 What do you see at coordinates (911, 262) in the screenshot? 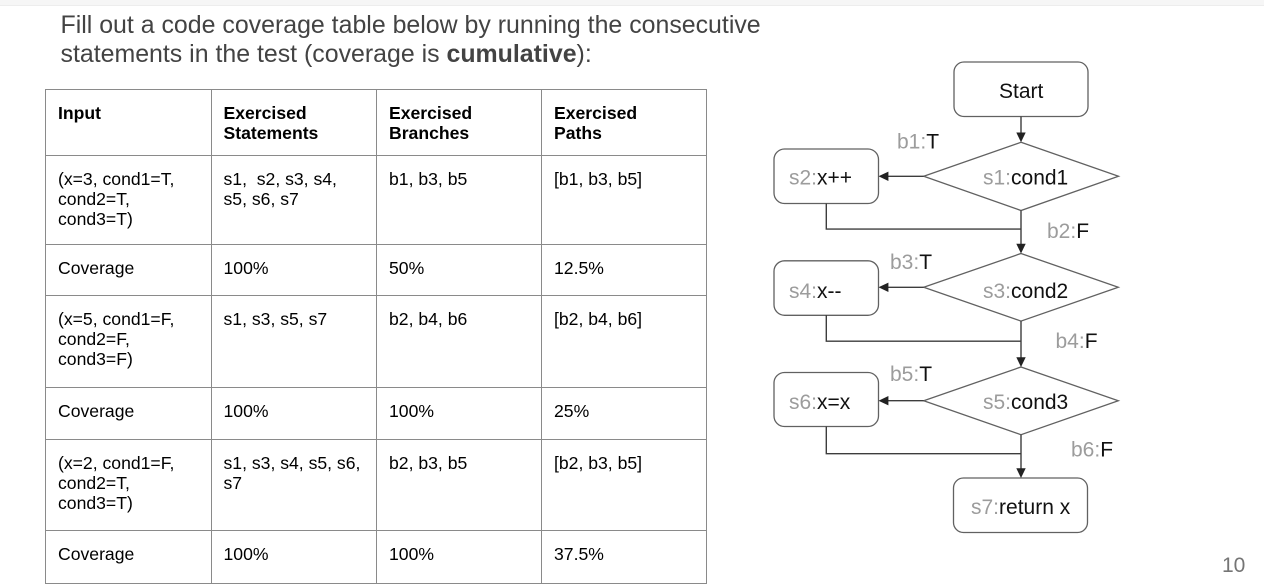
I see `svg-text: b3:T` at bounding box center [911, 262].